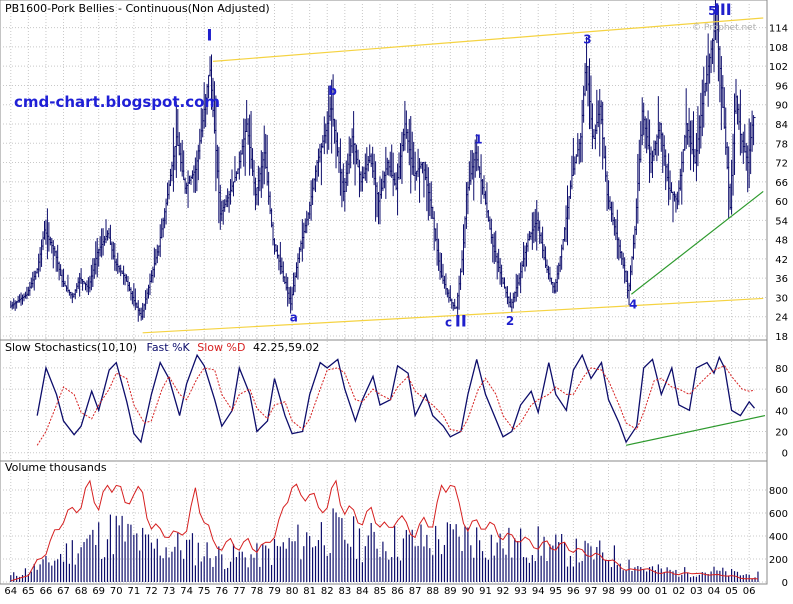  Describe the element at coordinates (221, 347) in the screenshot. I see `legend-slow-d: Slow %D` at that location.